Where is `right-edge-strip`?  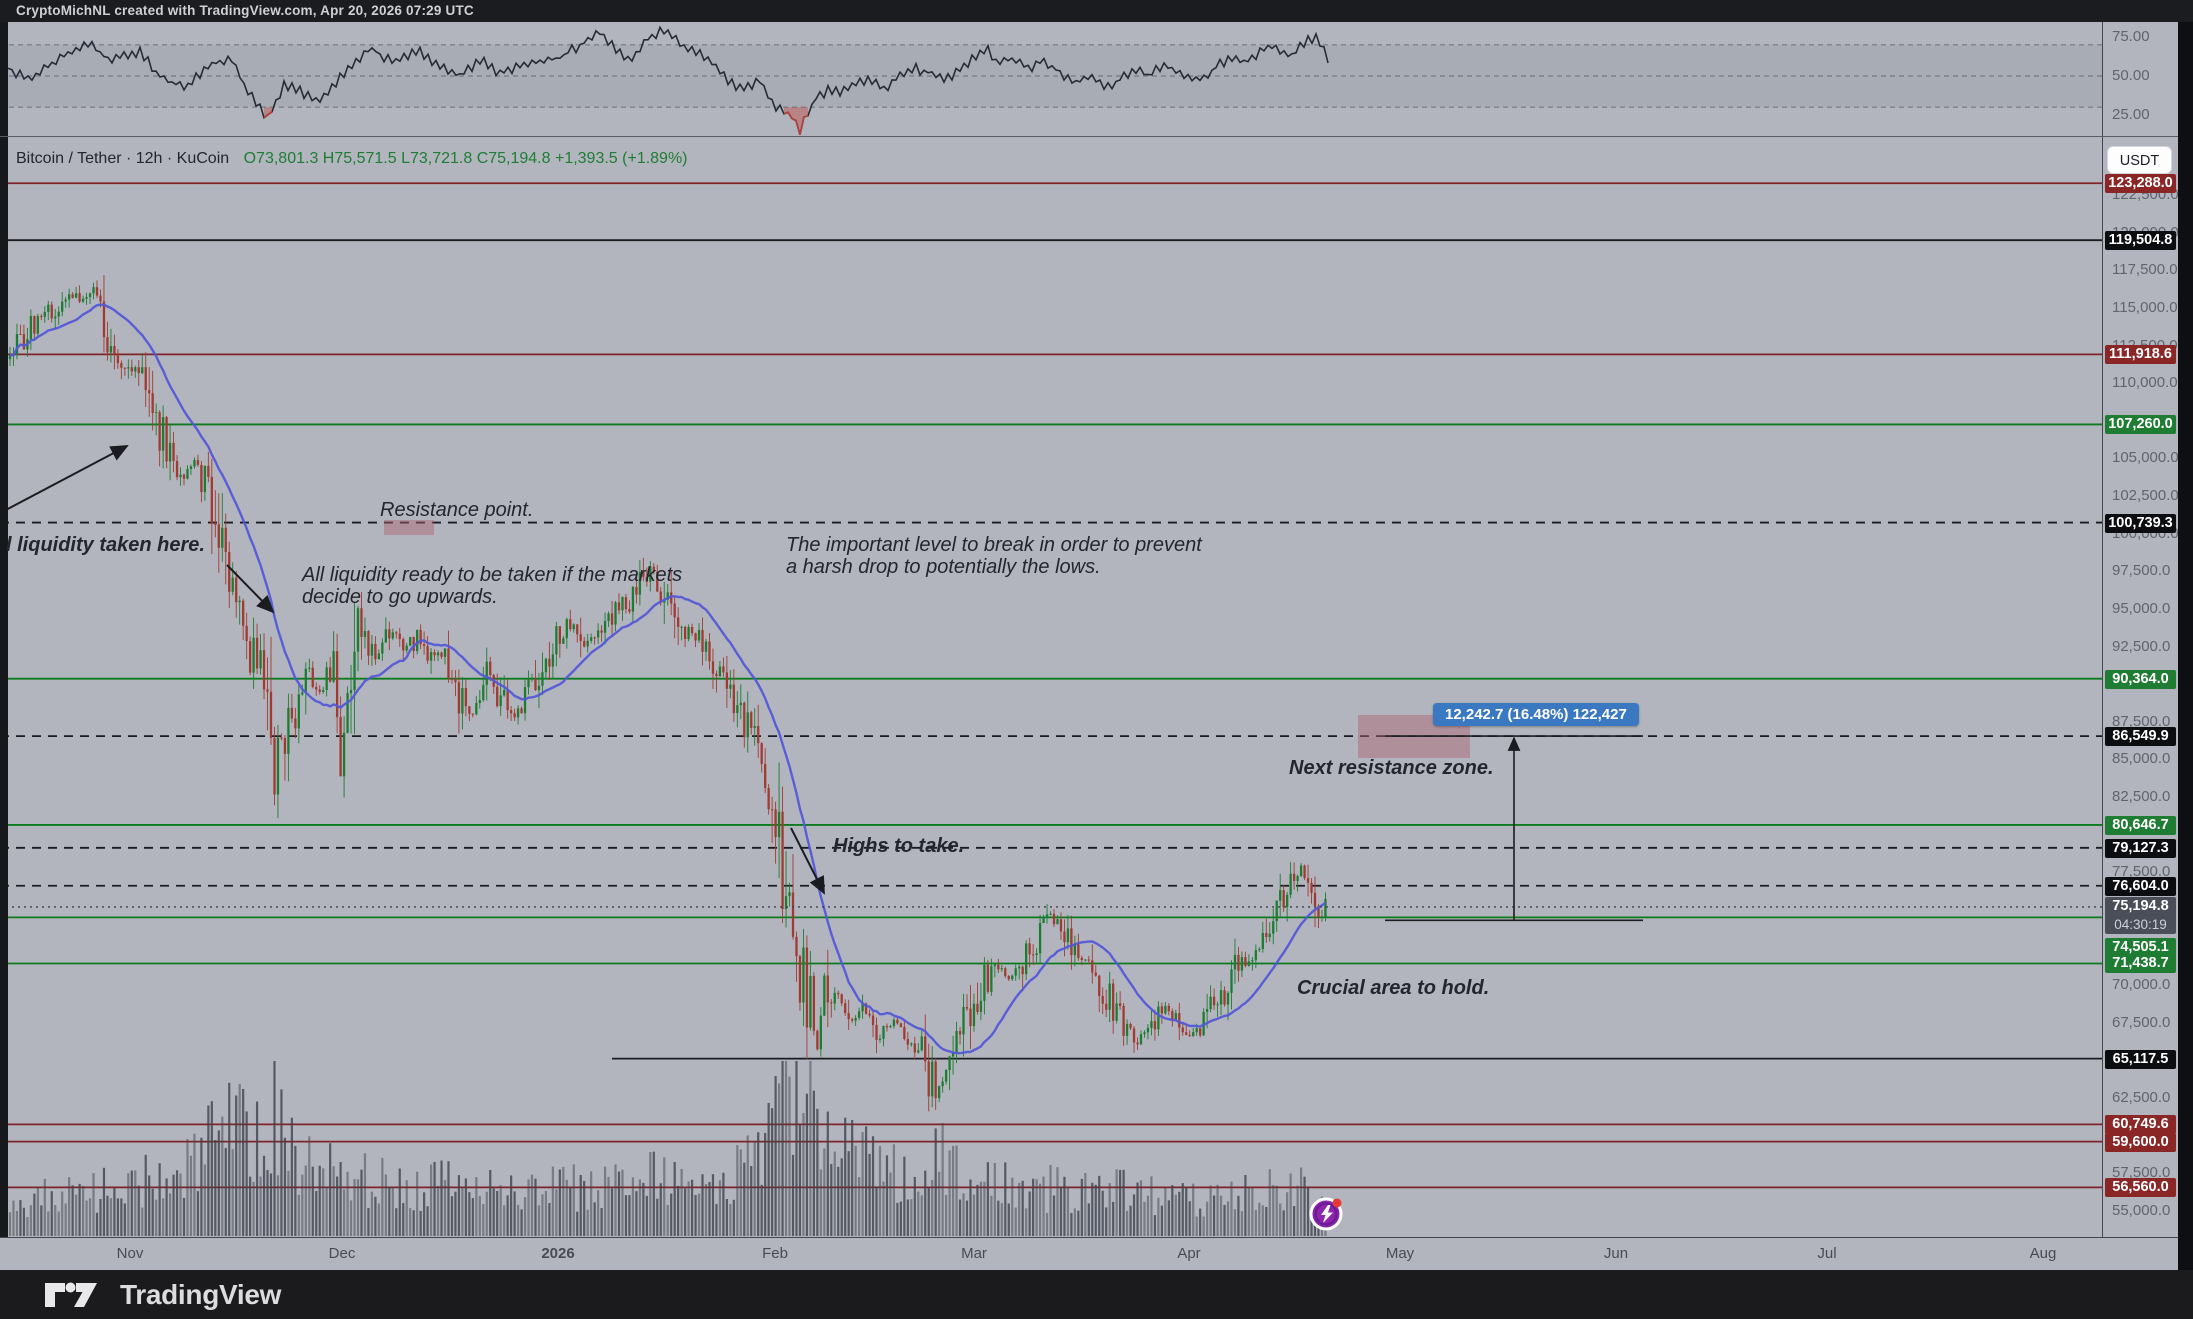
right-edge-strip is located at coordinates (2185, 646).